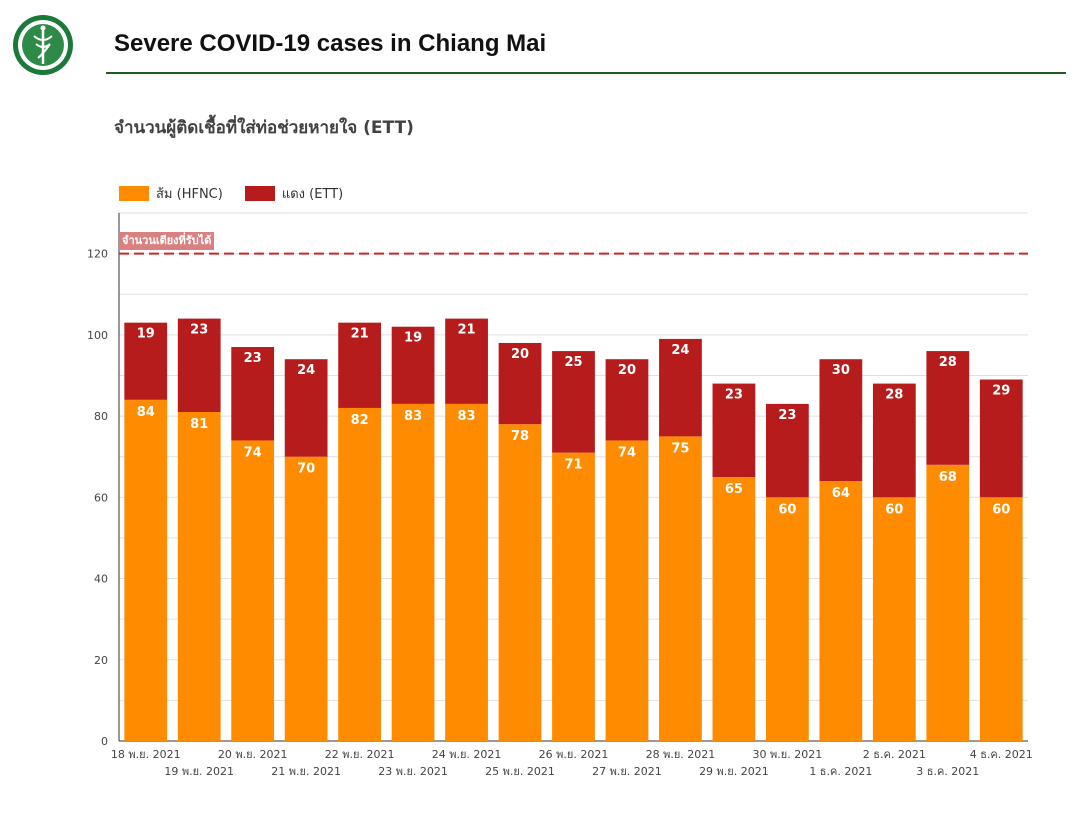 The width and height of the screenshot is (1082, 813). I want to click on data-label-hfnc: 82, so click(360, 420).